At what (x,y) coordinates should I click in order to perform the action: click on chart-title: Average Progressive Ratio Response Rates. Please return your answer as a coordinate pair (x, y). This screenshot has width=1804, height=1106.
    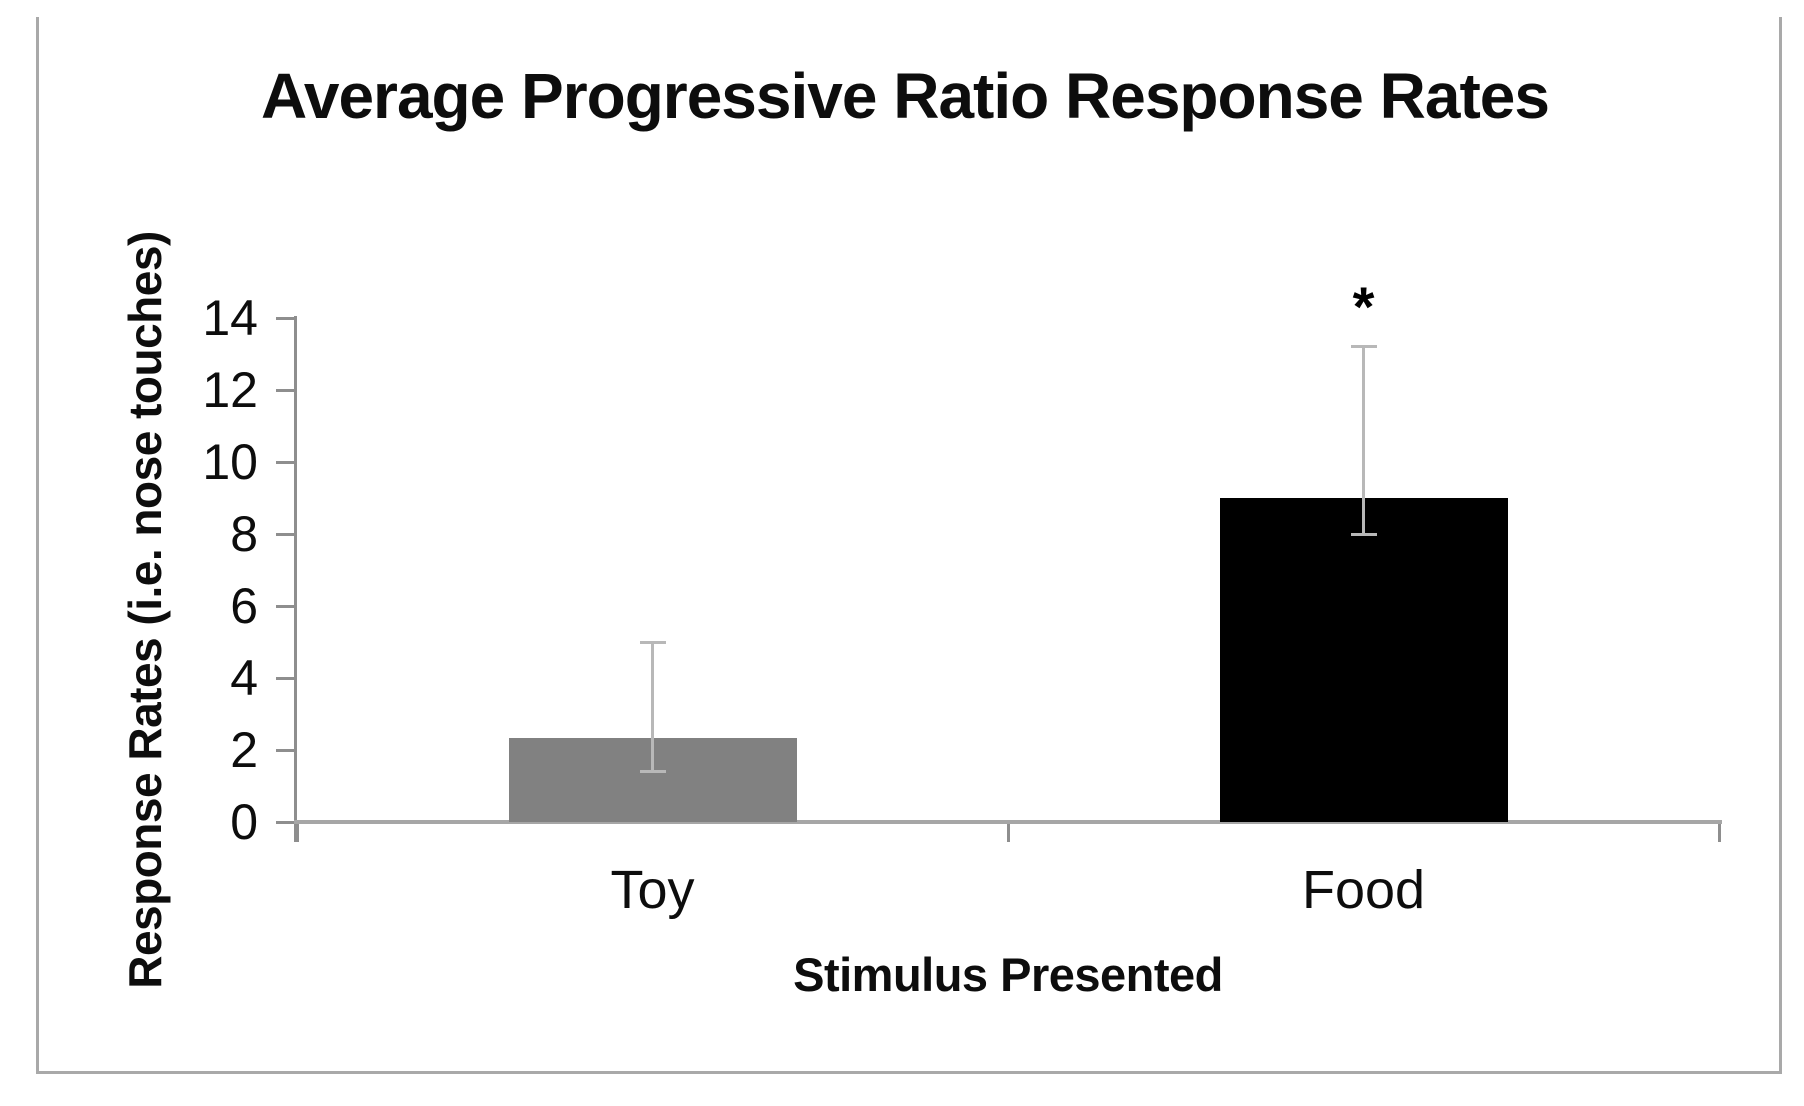
    Looking at the image, I should click on (905, 96).